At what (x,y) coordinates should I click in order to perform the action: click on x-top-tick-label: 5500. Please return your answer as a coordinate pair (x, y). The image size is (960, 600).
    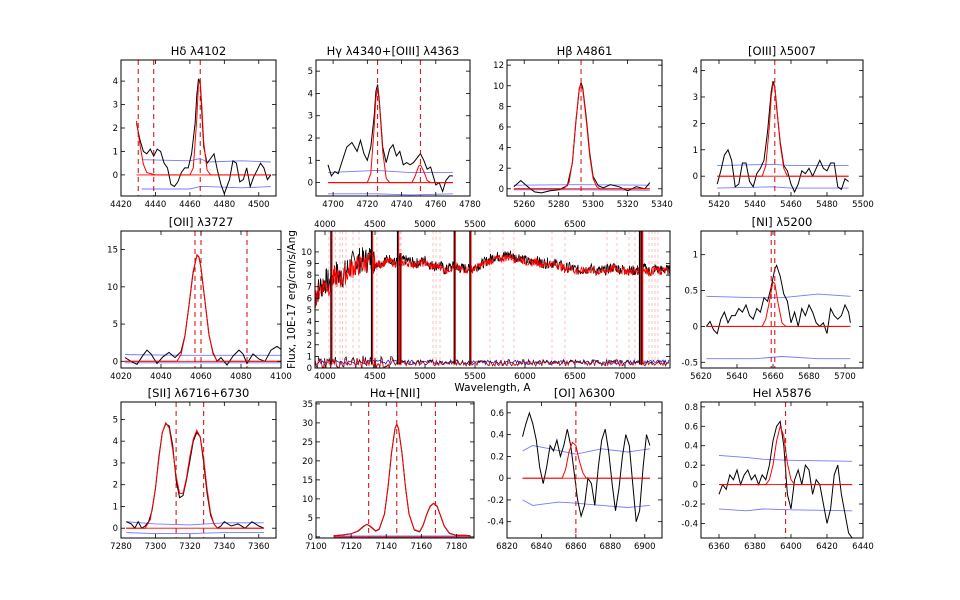
    Looking at the image, I should click on (475, 225).